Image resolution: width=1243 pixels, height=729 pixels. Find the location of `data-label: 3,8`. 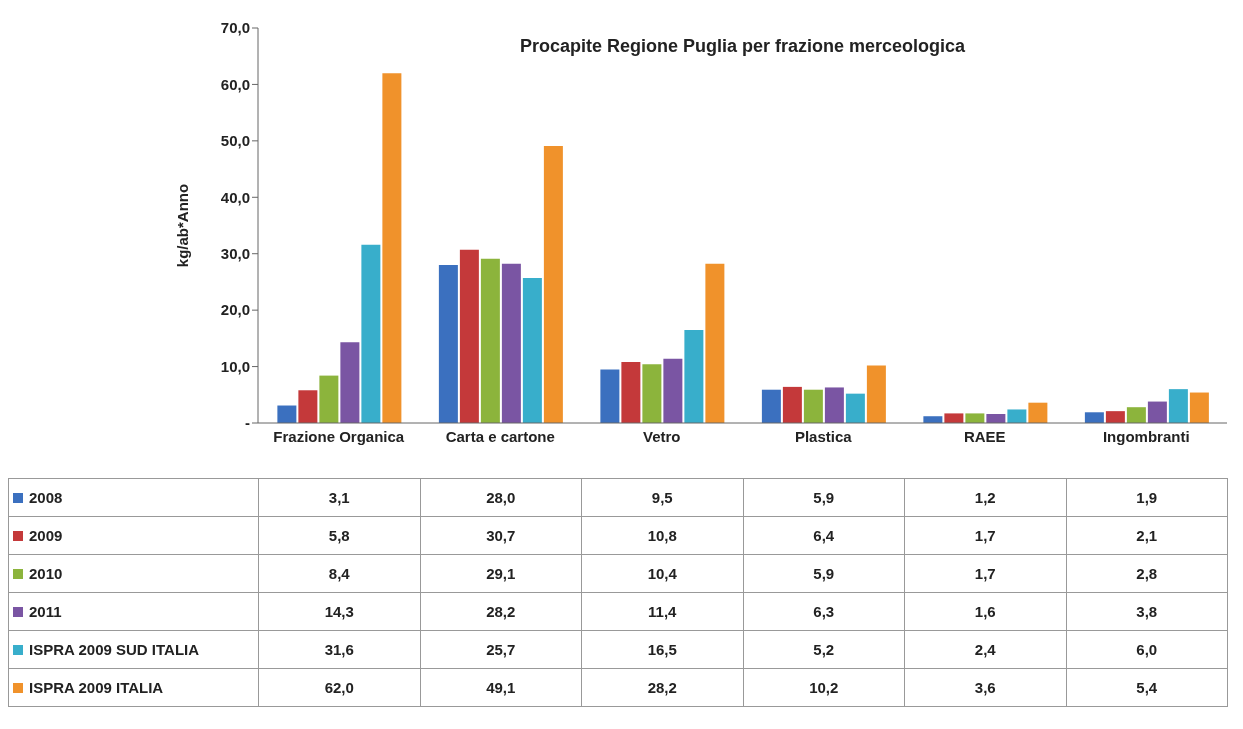

data-label: 3,8 is located at coordinates (1147, 611).